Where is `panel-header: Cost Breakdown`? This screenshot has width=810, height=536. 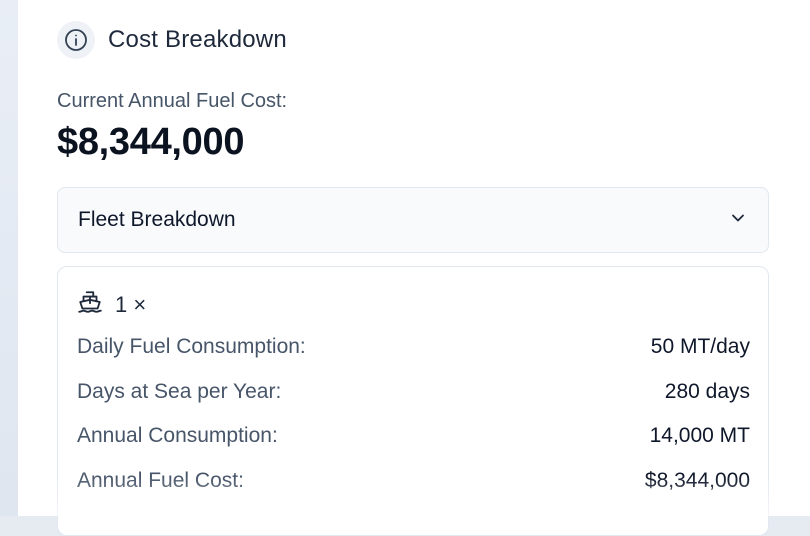
panel-header: Cost Breakdown is located at coordinates (172, 40).